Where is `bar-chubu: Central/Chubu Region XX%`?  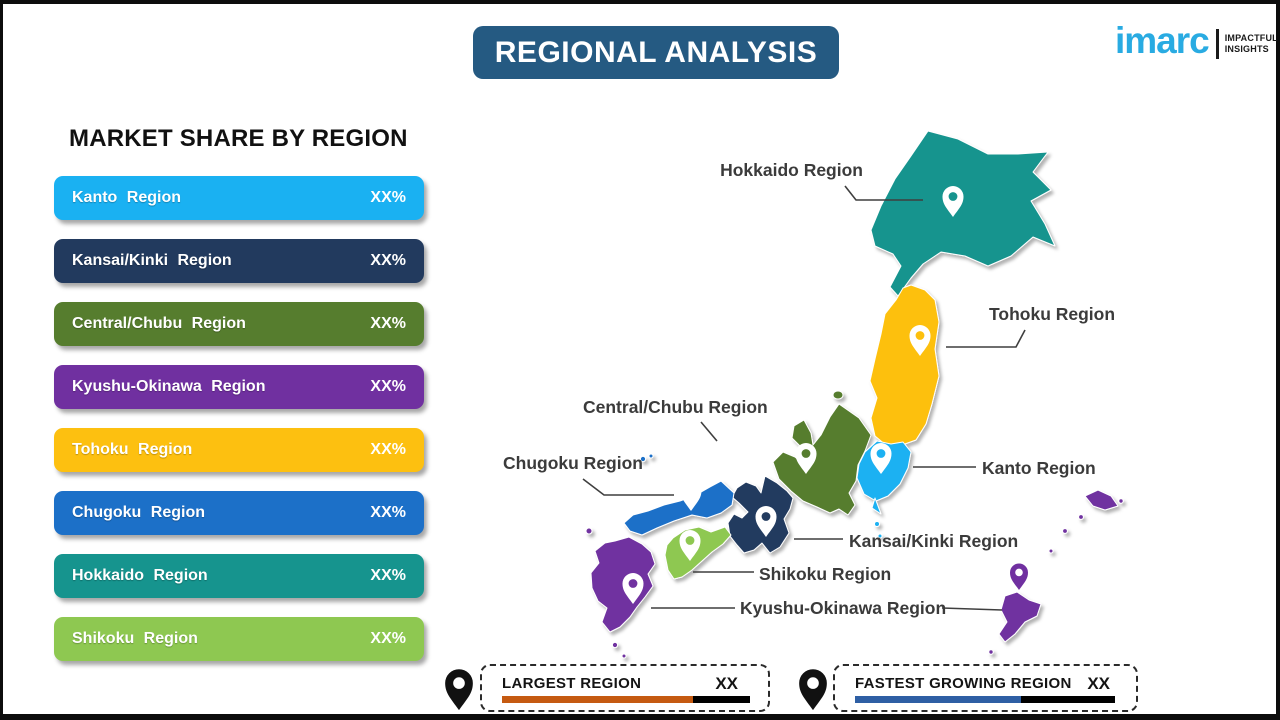
bar-chubu: Central/Chubu Region XX% is located at coordinates (239, 324).